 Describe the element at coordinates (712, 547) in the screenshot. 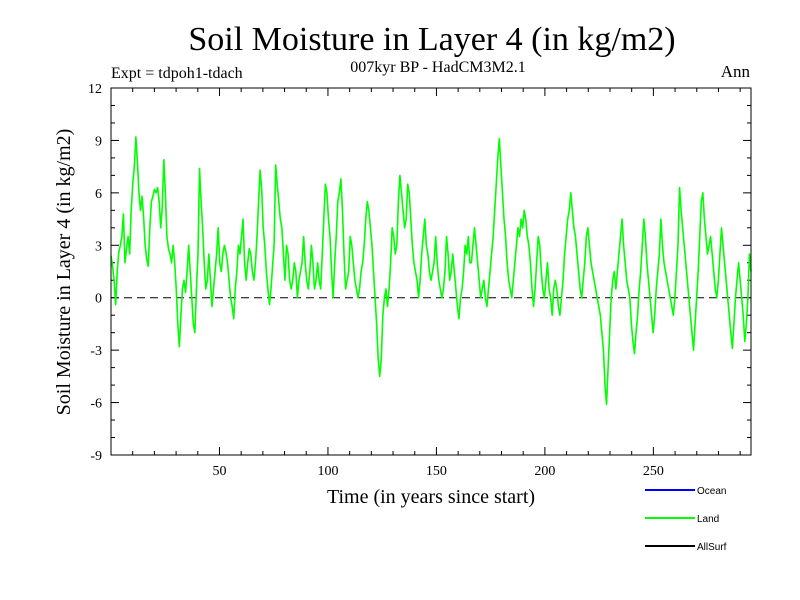

I see `legend-allsurf-label: AllSurf` at that location.